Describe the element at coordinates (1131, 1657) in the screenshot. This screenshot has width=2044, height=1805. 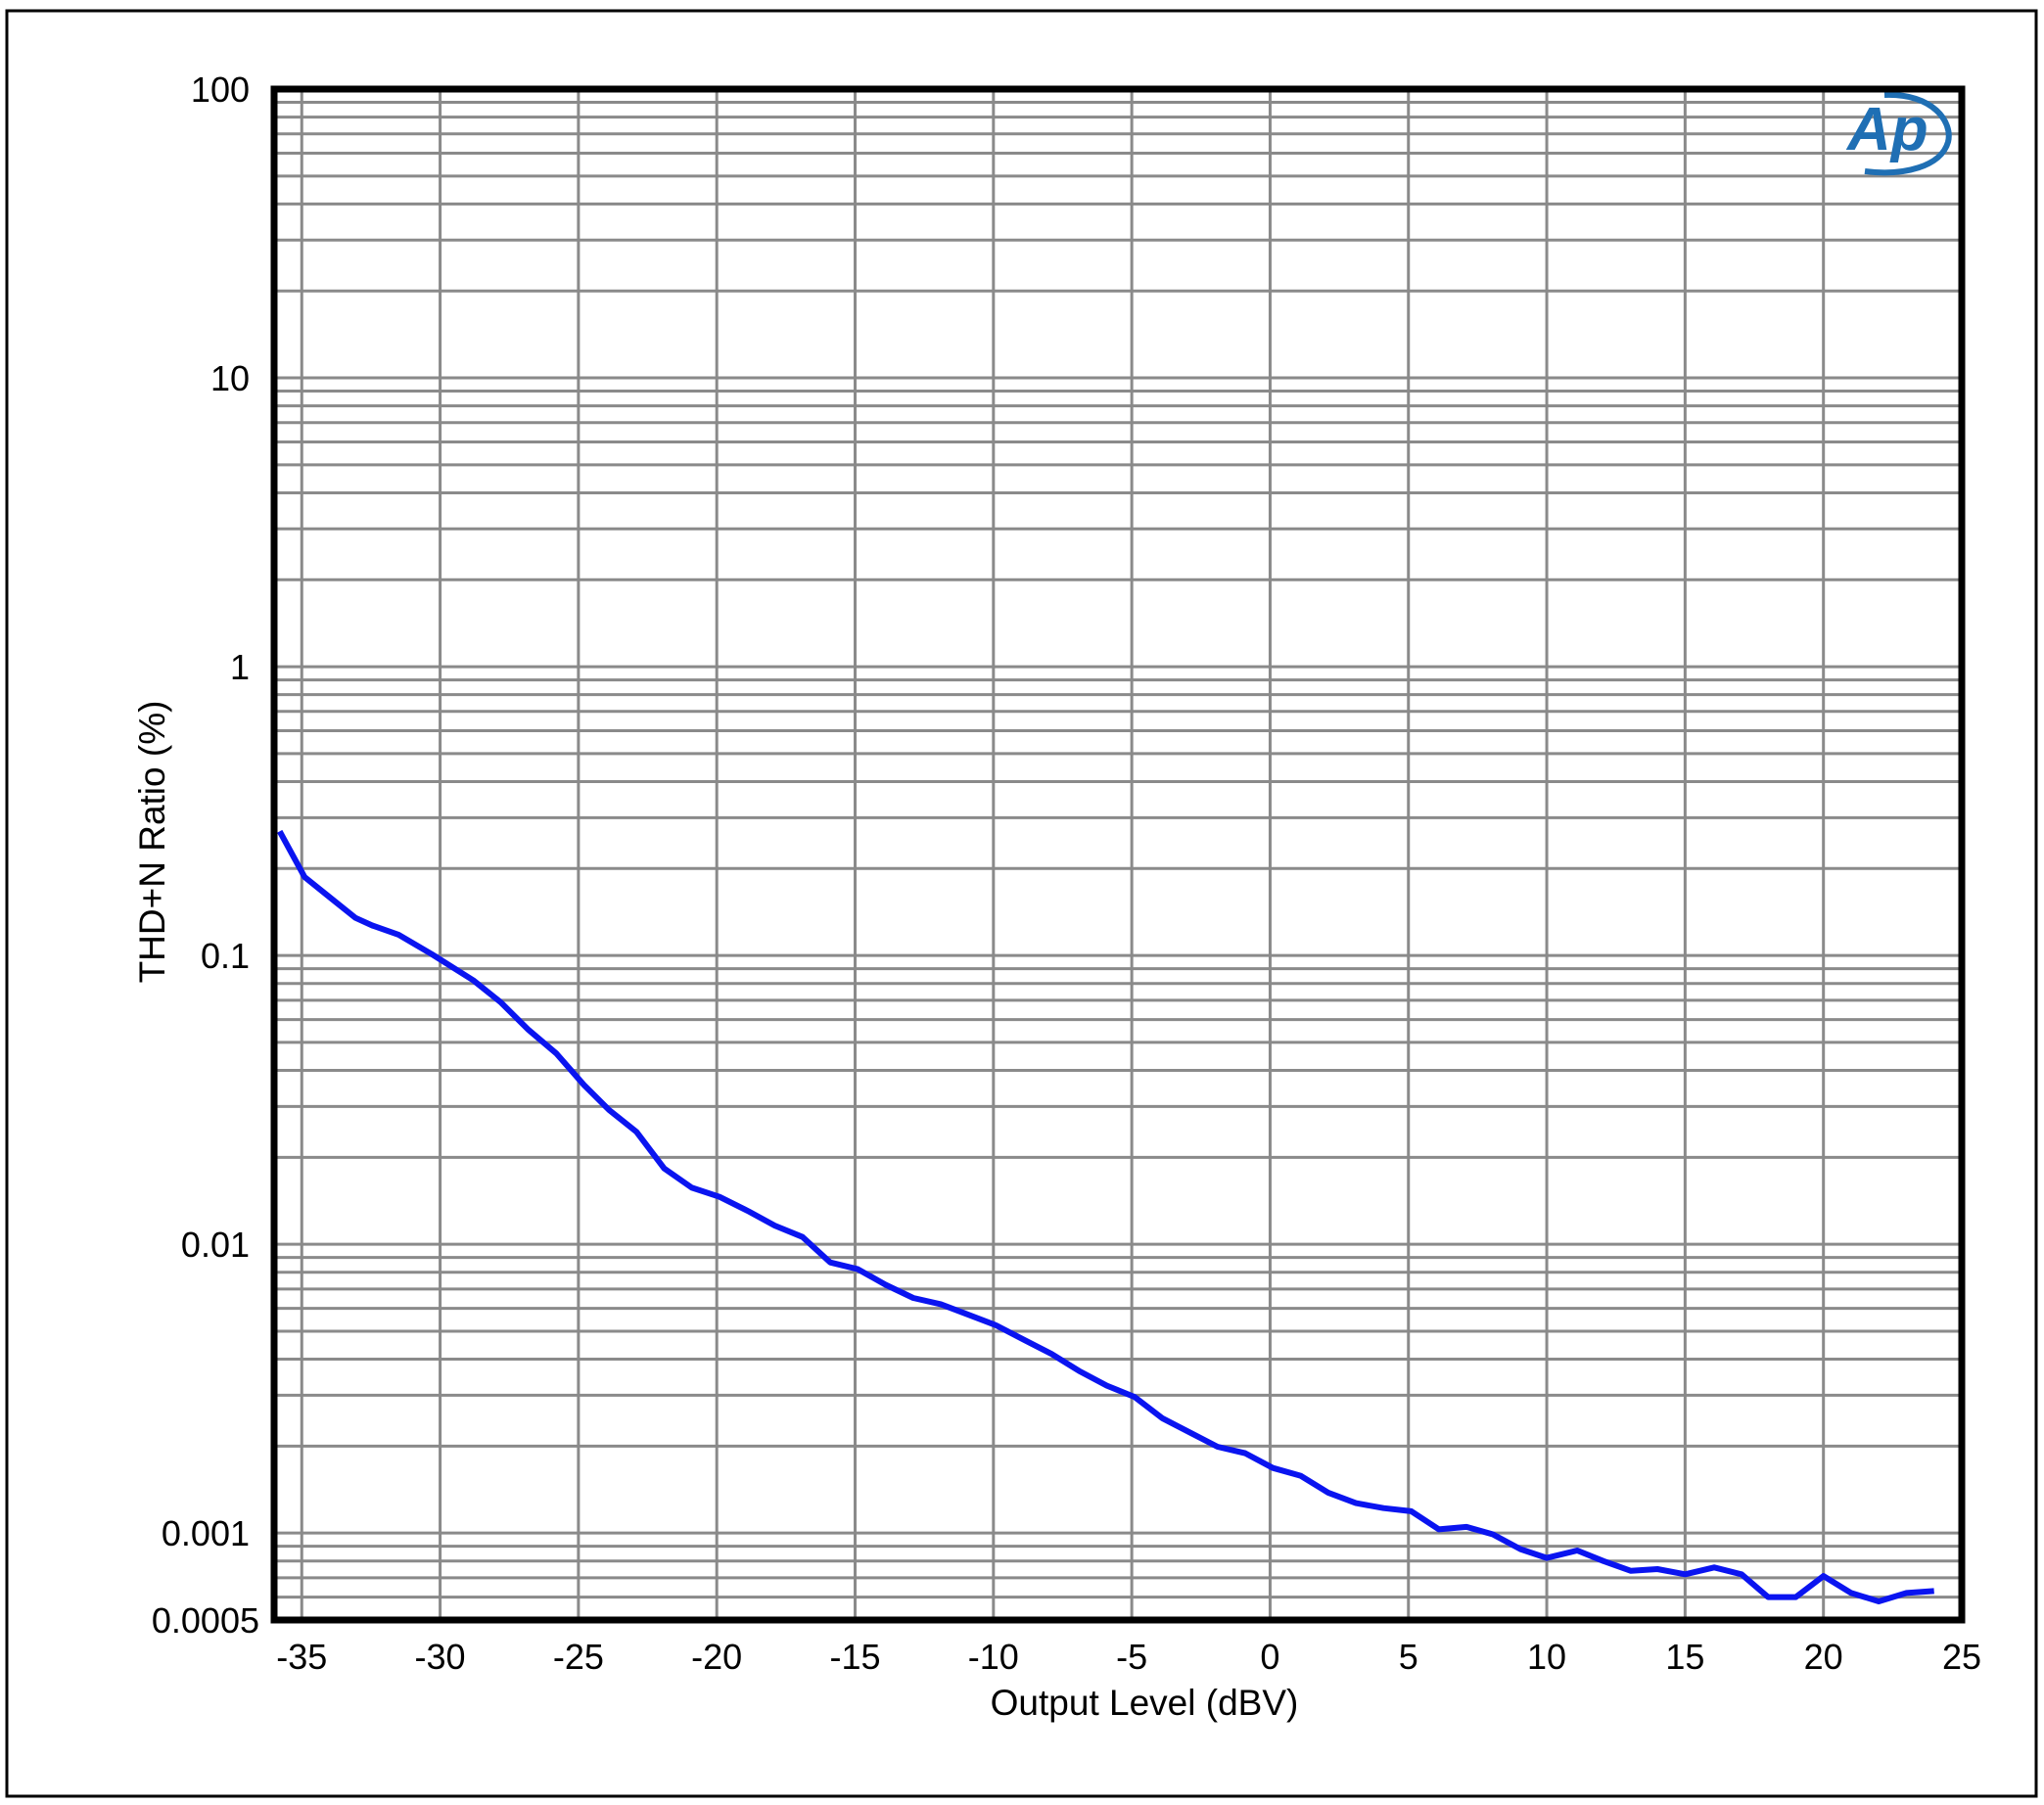
I see `x-tick-label: -5` at that location.